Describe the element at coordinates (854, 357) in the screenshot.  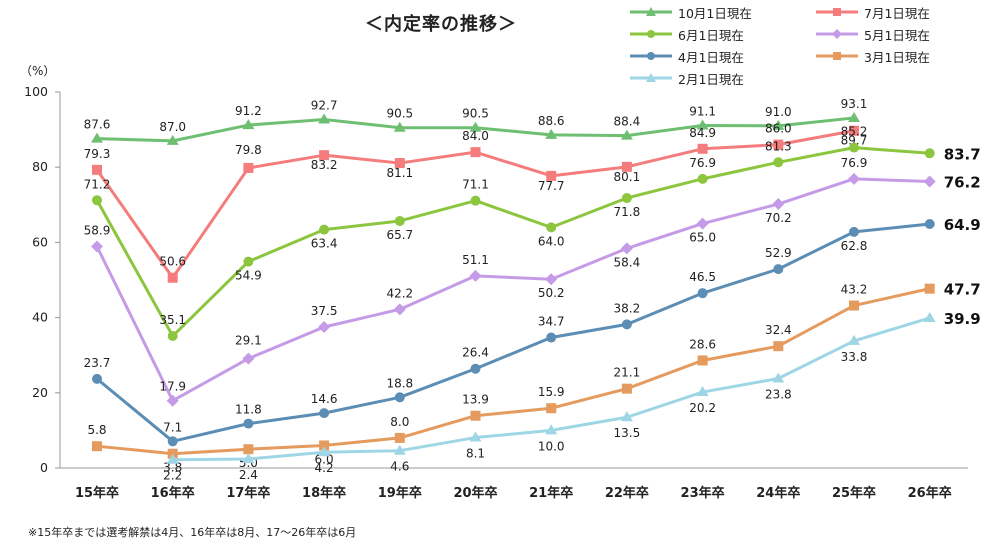
I see `data-label: 33.8` at that location.